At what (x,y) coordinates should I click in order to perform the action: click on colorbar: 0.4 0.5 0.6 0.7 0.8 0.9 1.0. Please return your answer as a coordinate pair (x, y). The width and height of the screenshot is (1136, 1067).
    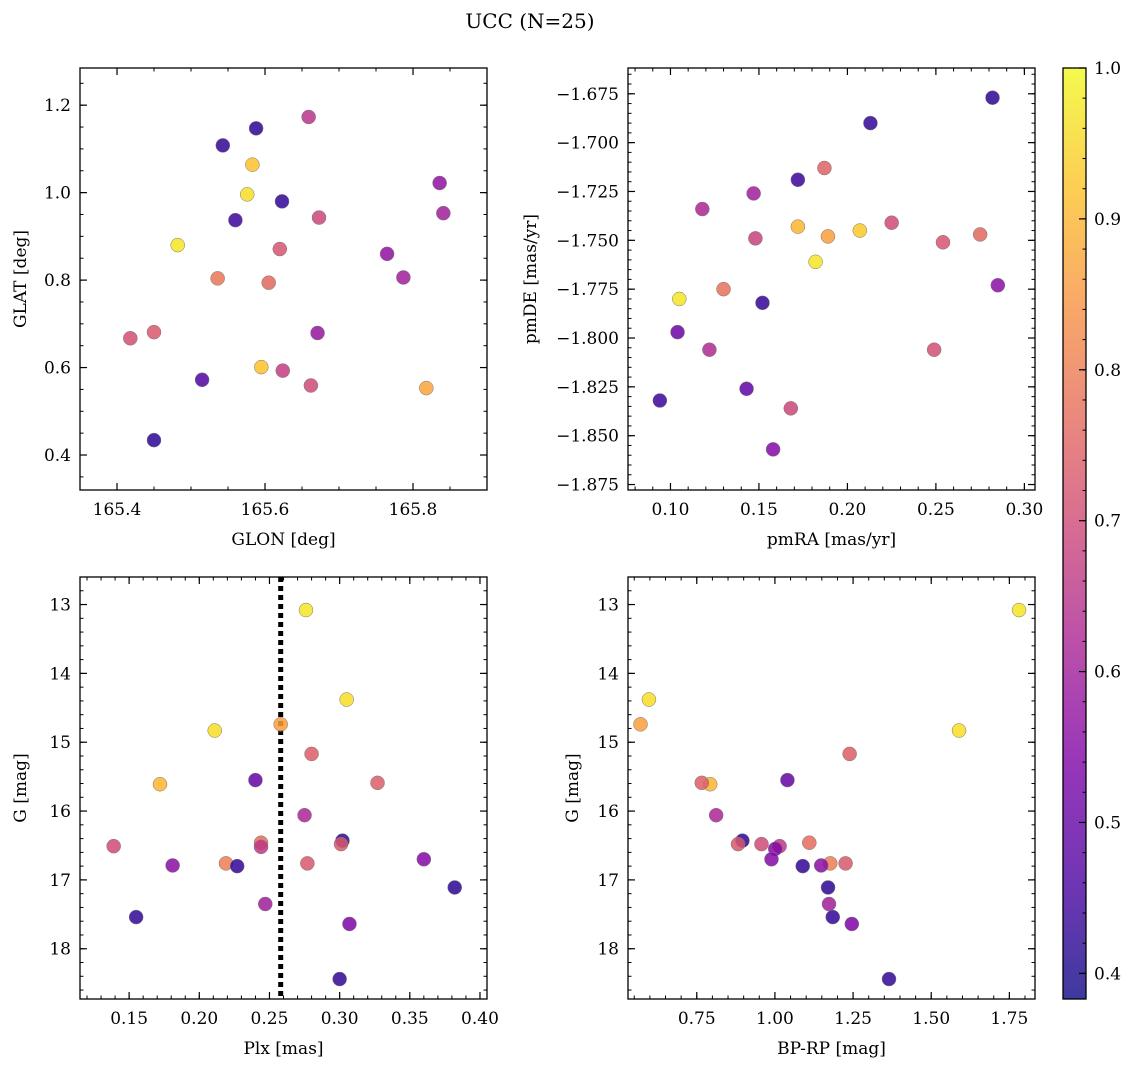
    Looking at the image, I should click on (1091, 529).